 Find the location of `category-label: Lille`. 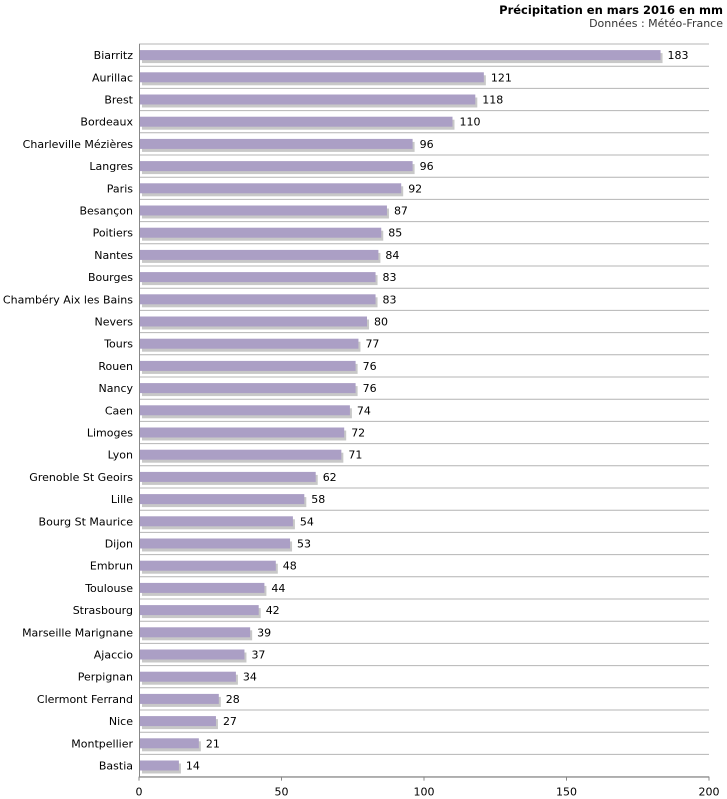

category-label: Lille is located at coordinates (122, 499).